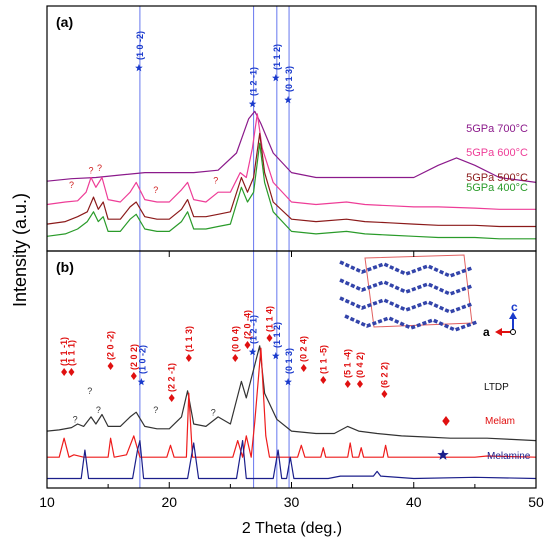 The image size is (550, 546). I want to click on question-mark-a-0: ?, so click(71, 185).